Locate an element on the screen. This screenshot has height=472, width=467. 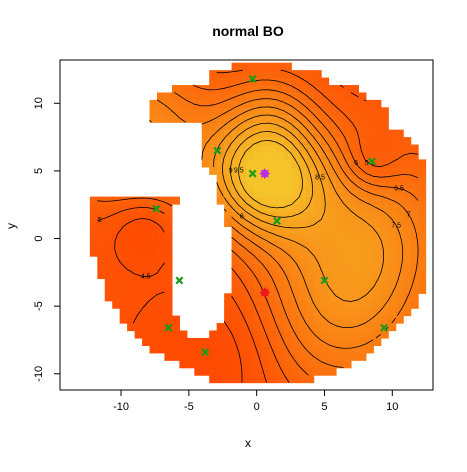
y-tick-label: 0 is located at coordinates (39, 238).